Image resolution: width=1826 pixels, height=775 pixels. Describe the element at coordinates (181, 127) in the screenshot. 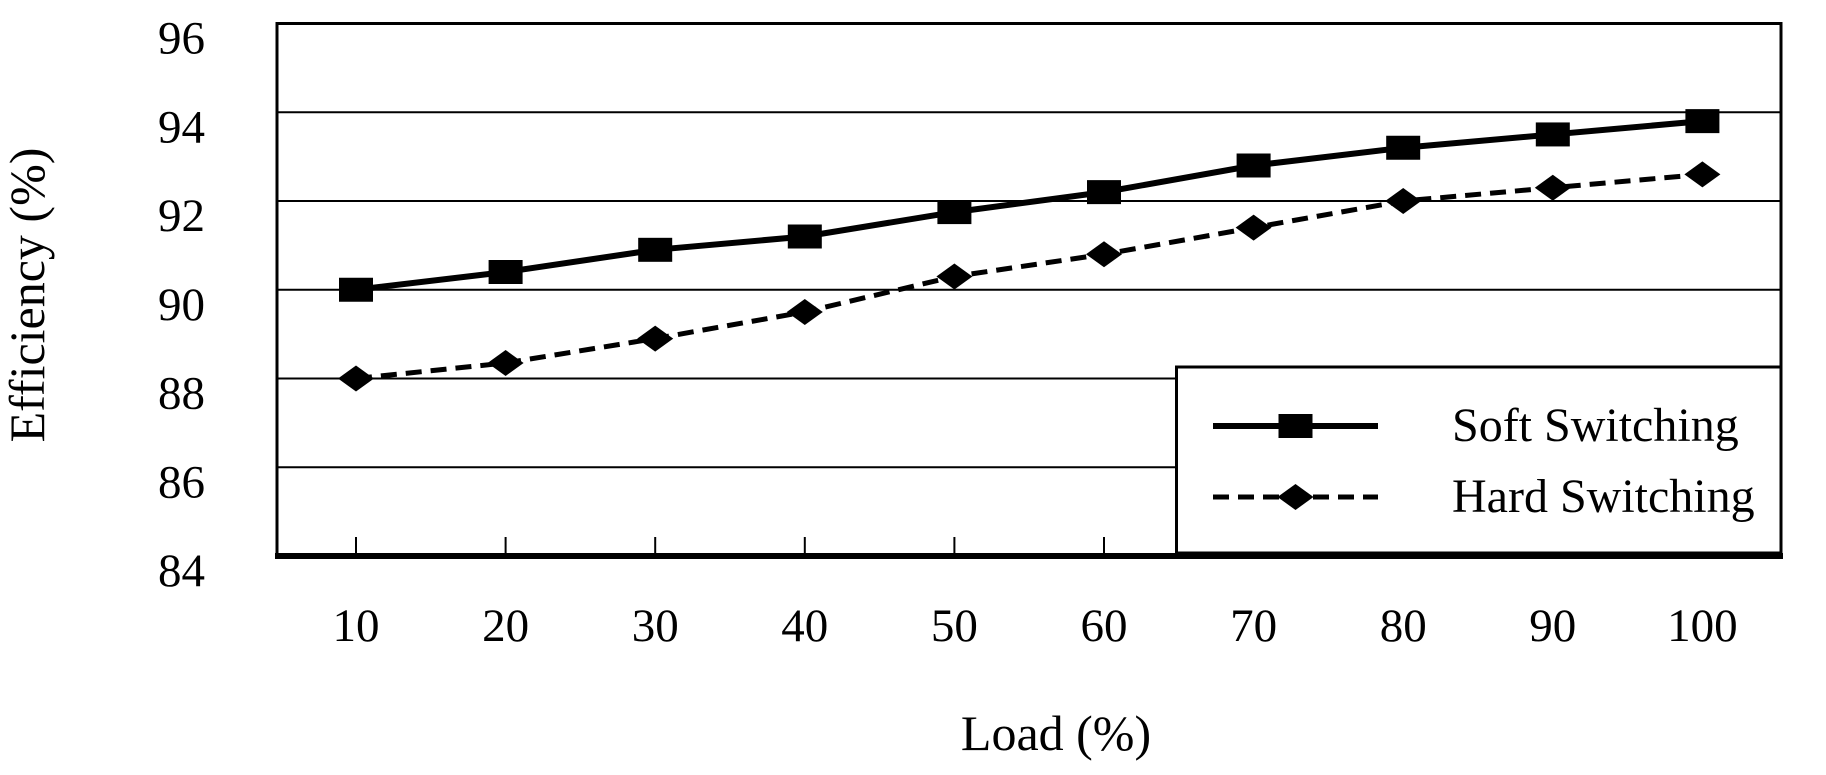

I see `y-tick-label-94: 94` at that location.